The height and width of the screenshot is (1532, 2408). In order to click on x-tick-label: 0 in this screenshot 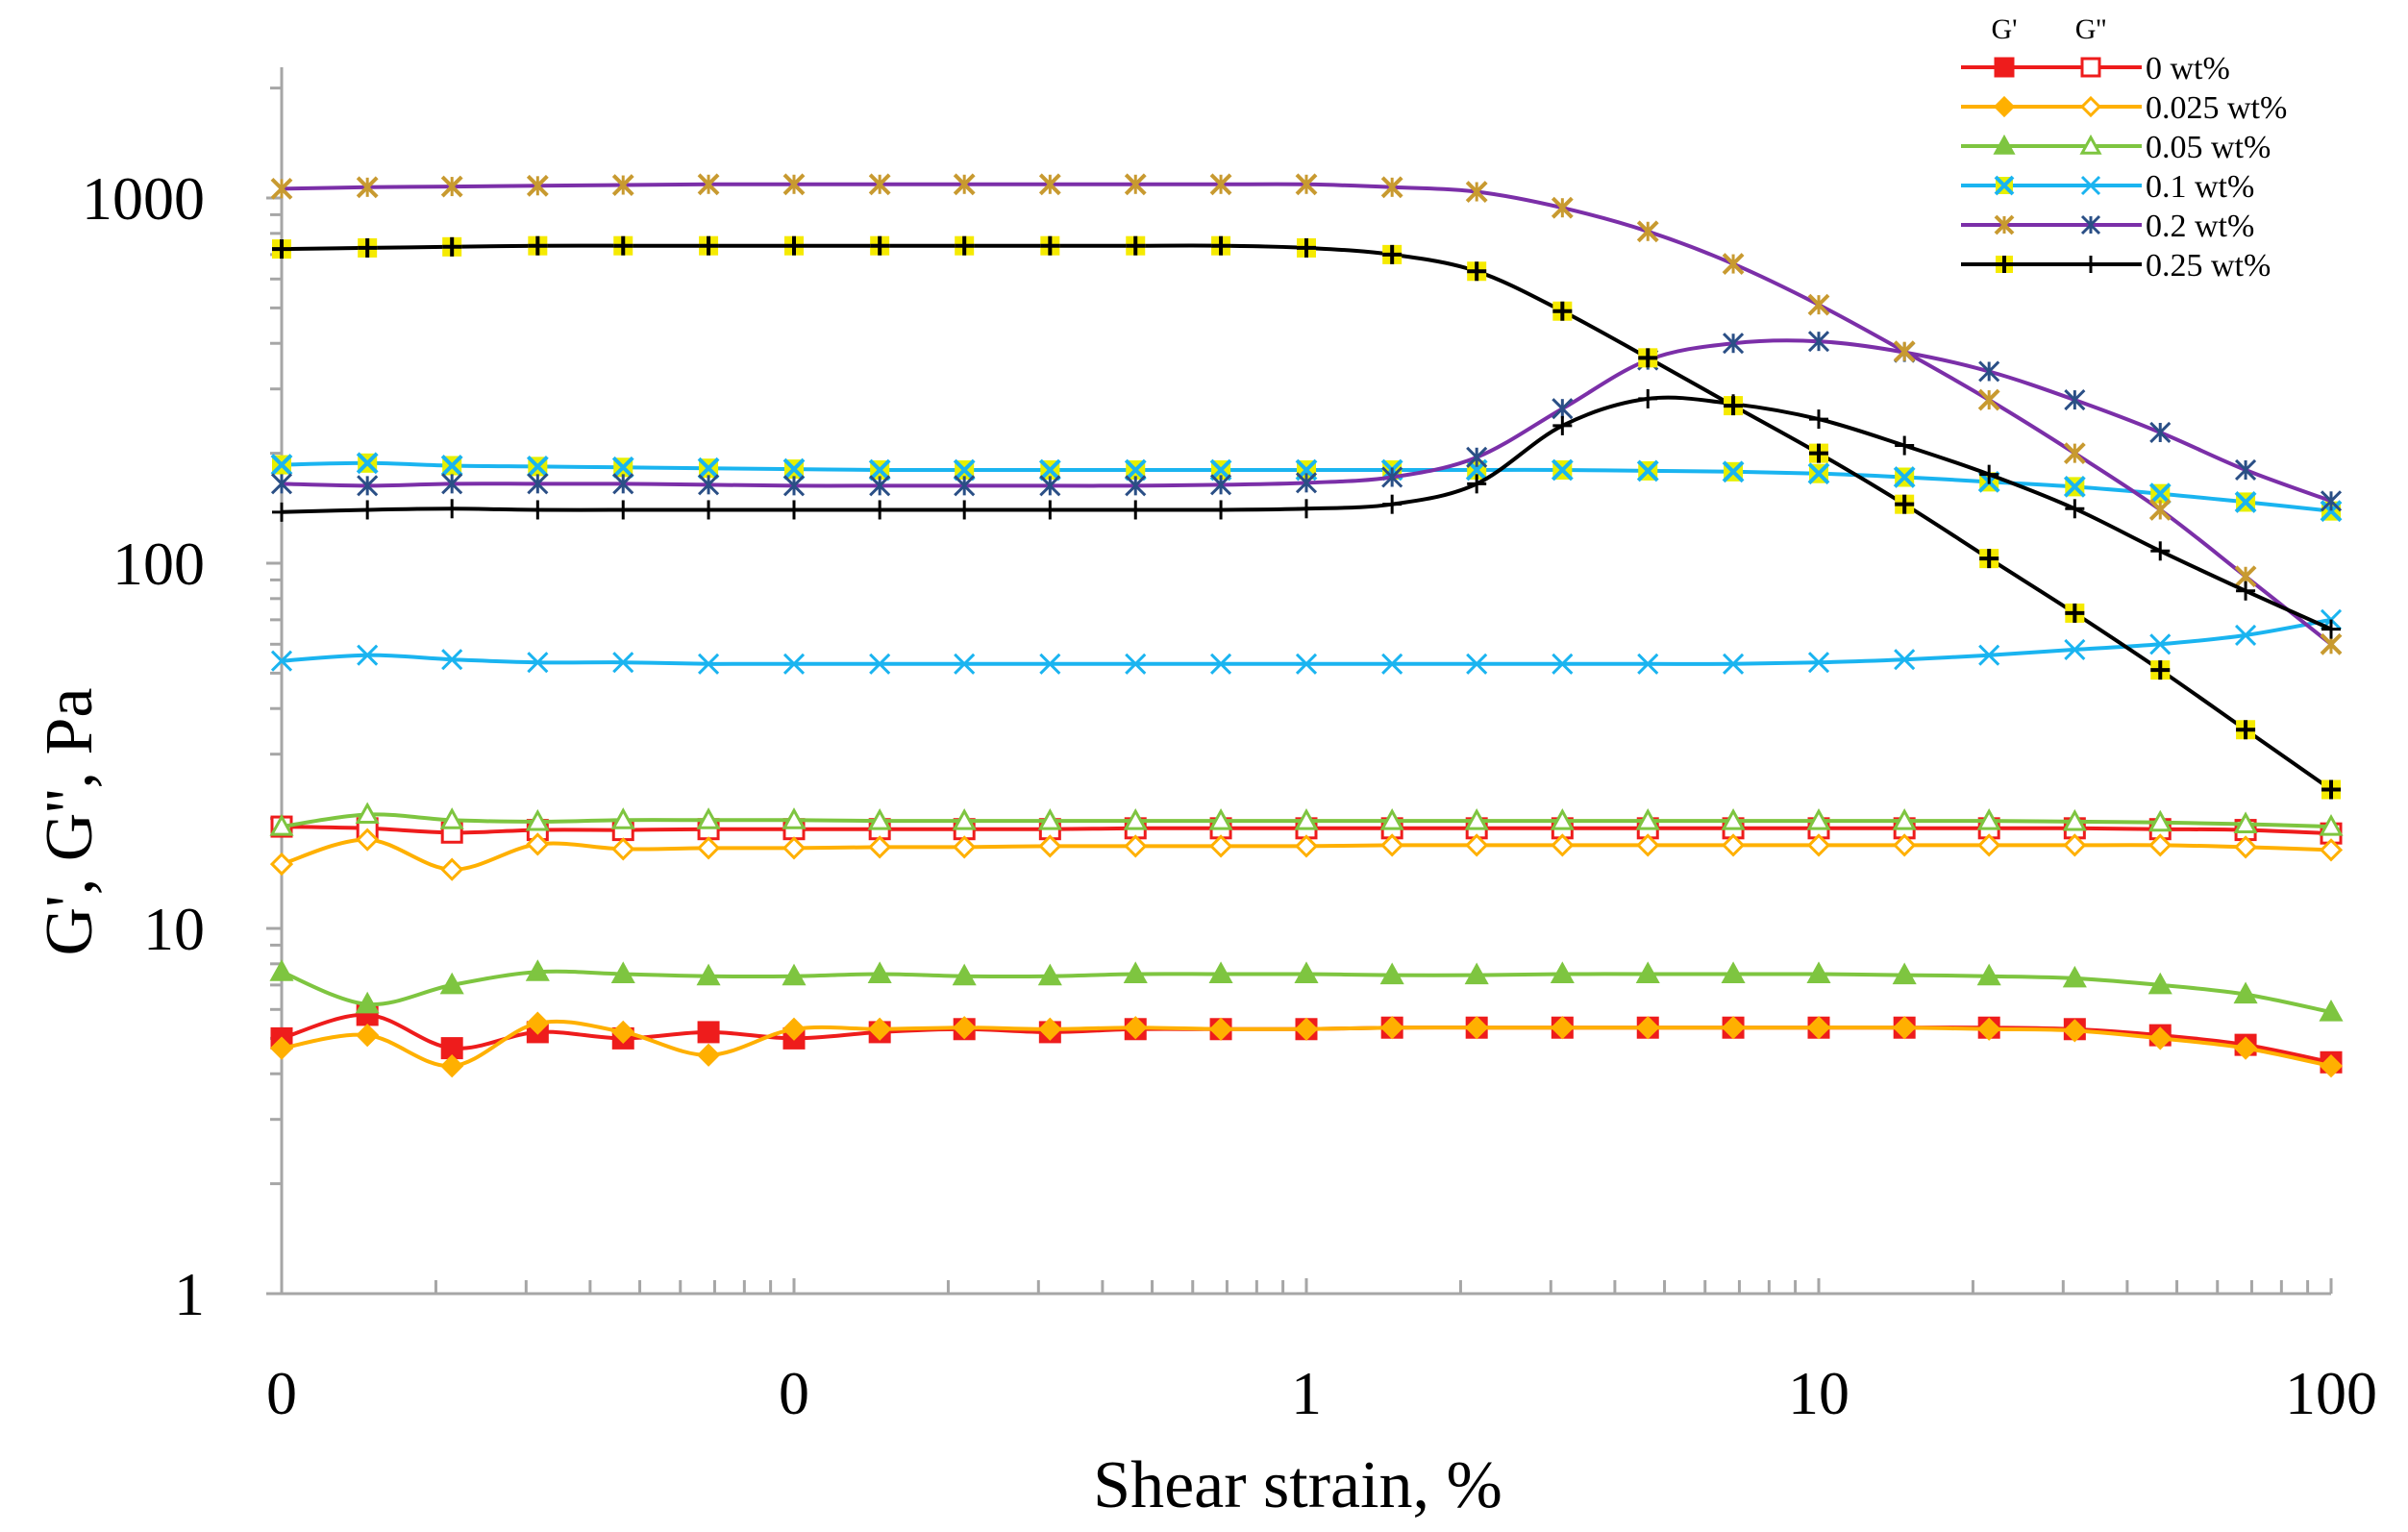, I will do `click(281, 1393)`.